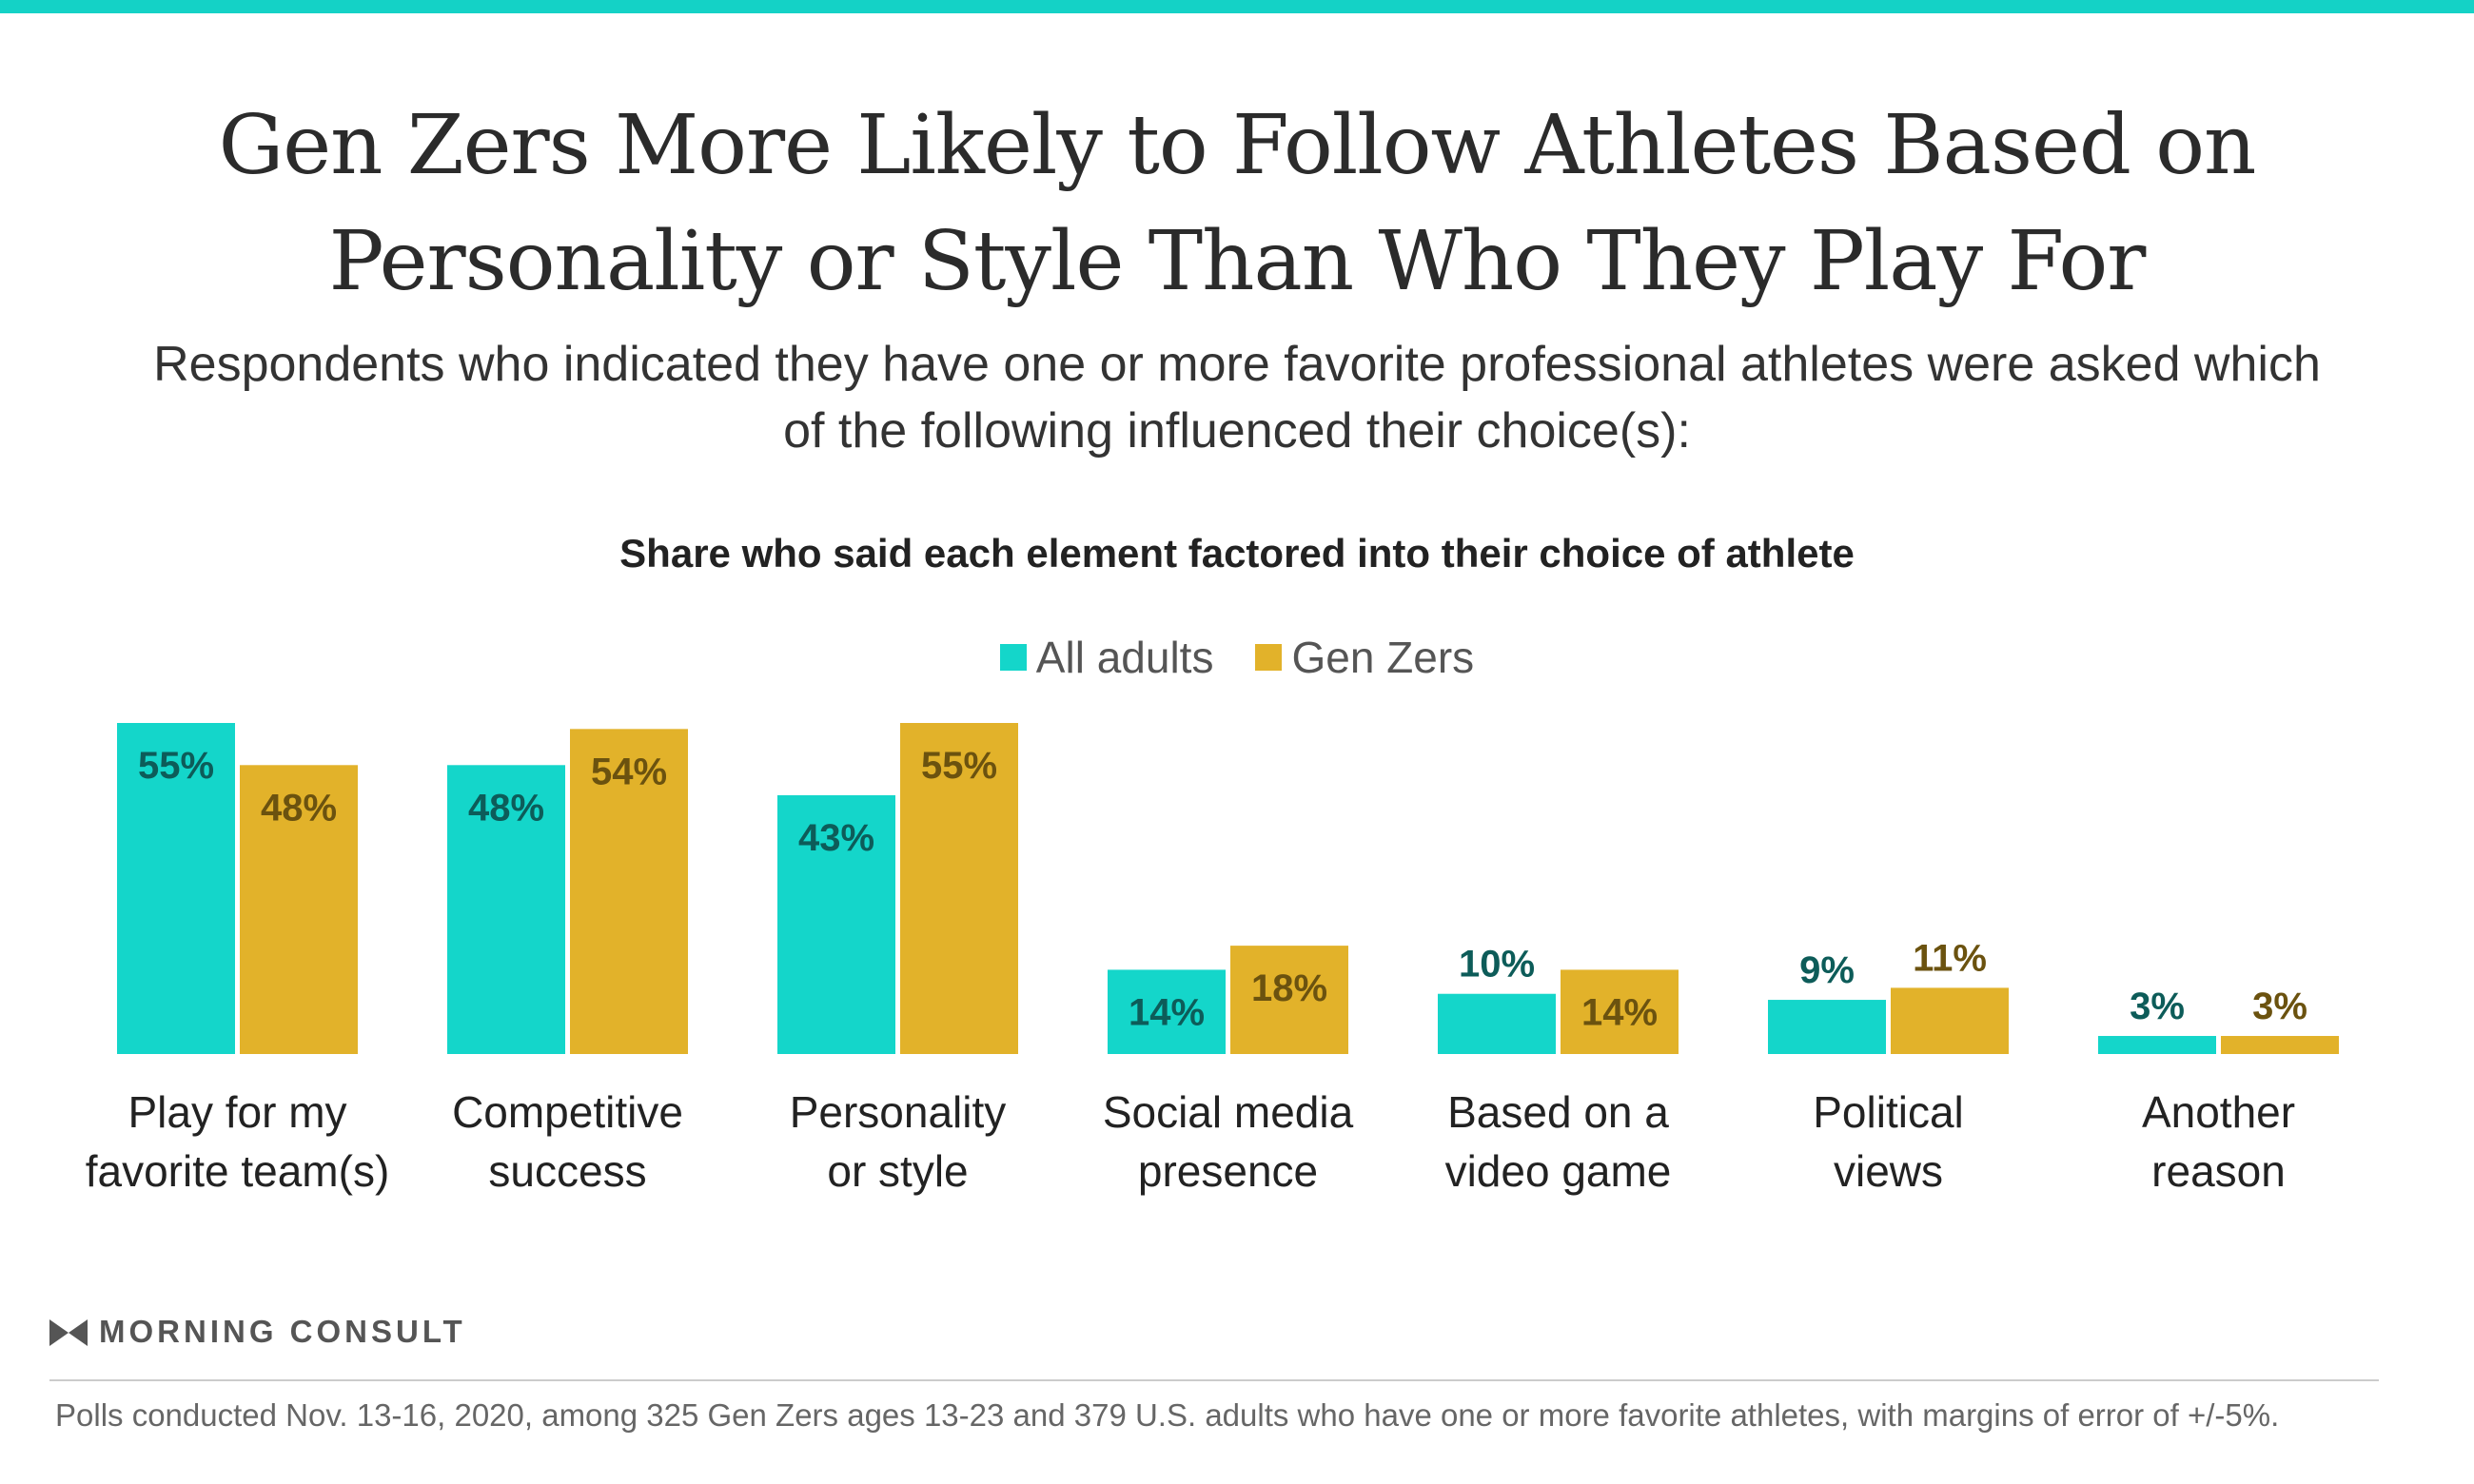 This screenshot has height=1484, width=2474. Describe the element at coordinates (1269, 657) in the screenshot. I see `legend-swatch-gen-zers` at that location.